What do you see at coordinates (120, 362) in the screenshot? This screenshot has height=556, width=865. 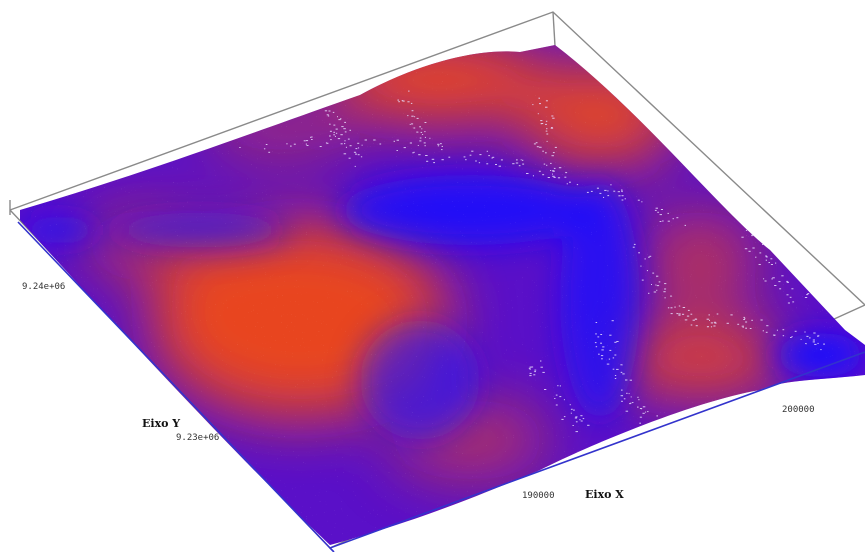 I see `y-axis: 9.24e+06 Eixo Y 9.23e+06` at bounding box center [120, 362].